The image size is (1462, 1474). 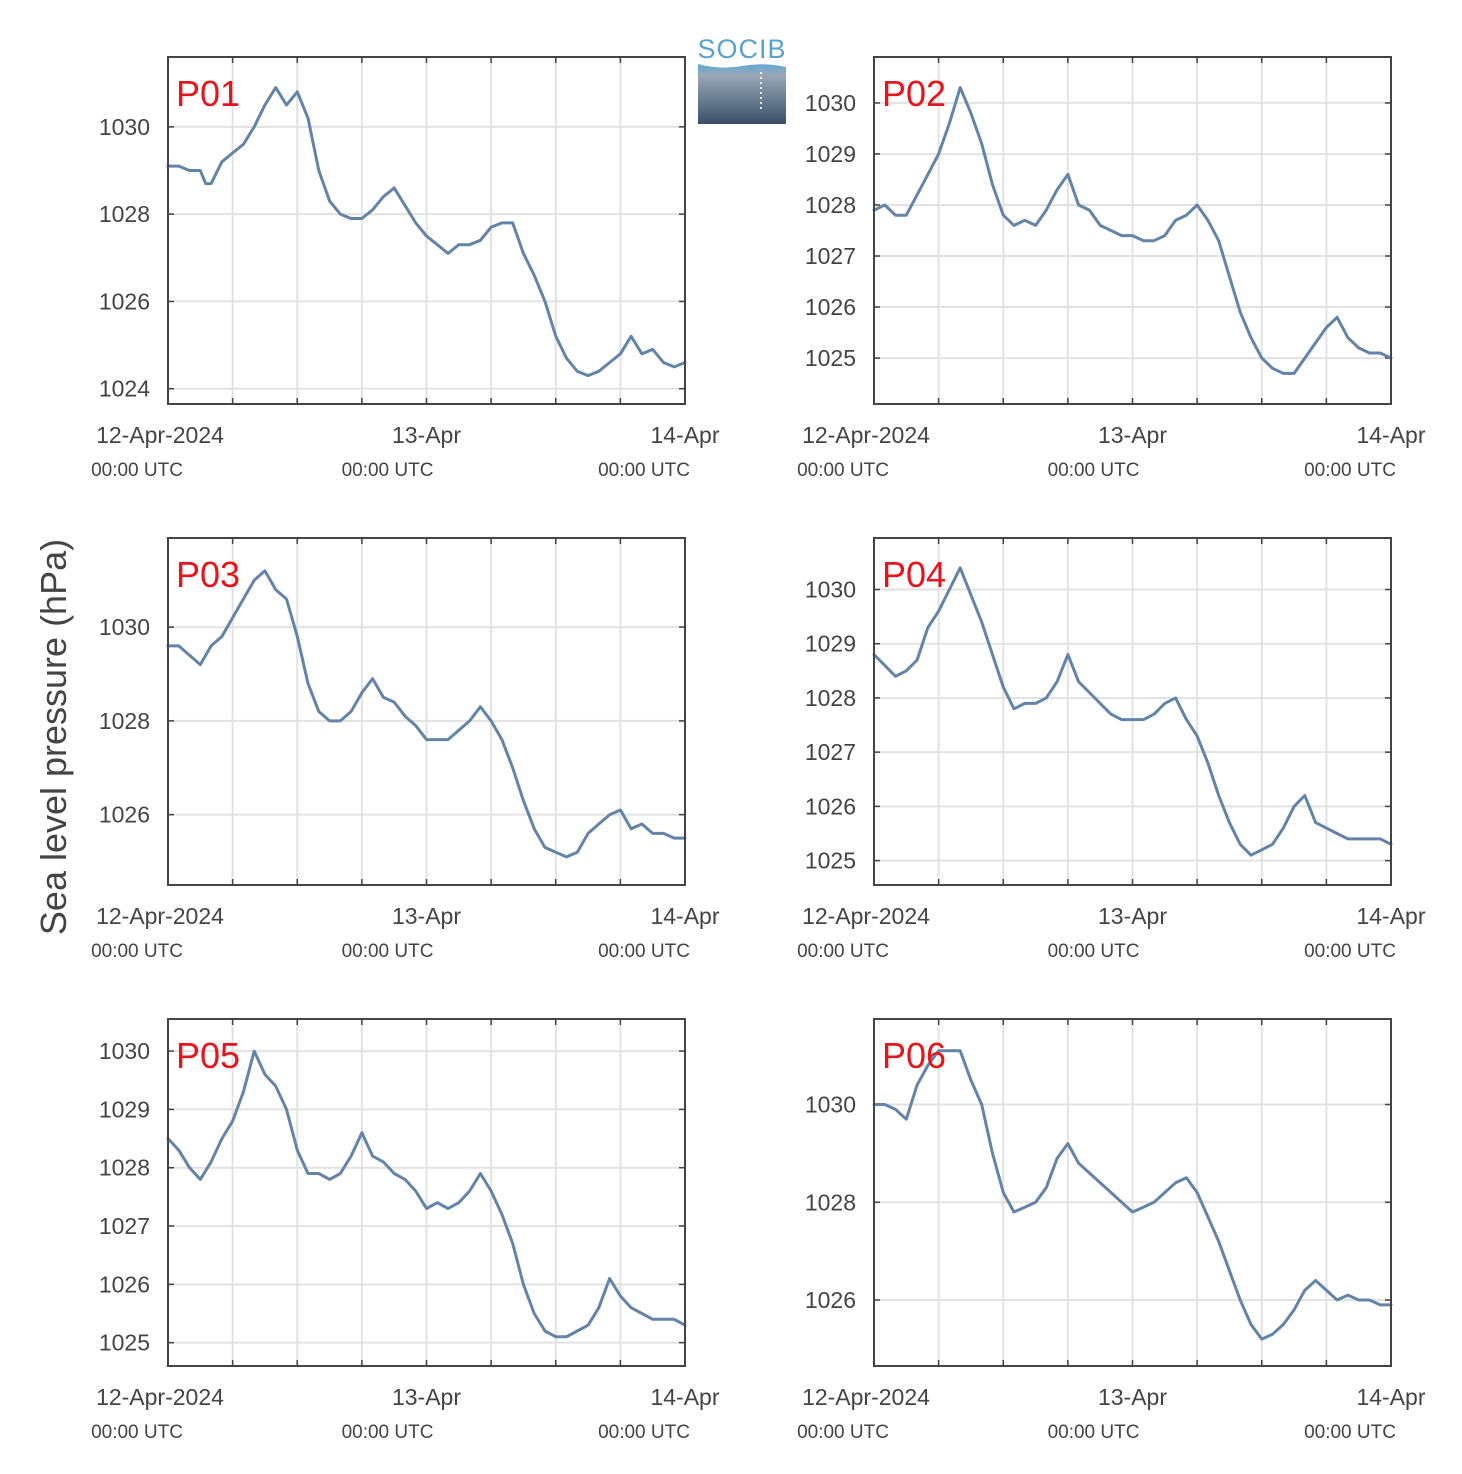 I want to click on panel-label: P06, so click(x=914, y=1055).